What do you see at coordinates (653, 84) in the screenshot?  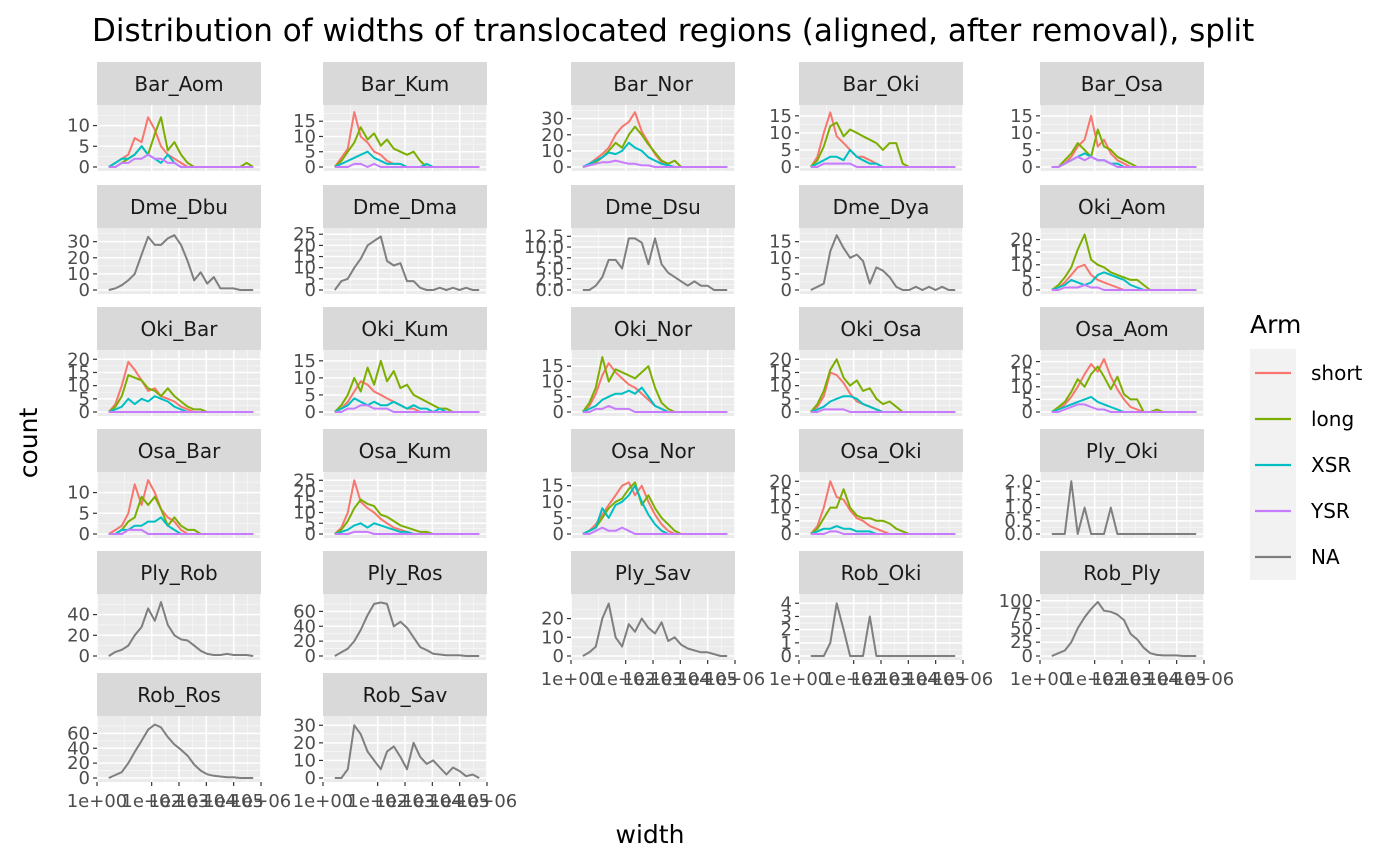 I see `panel-strip-label: Bar_Nor` at bounding box center [653, 84].